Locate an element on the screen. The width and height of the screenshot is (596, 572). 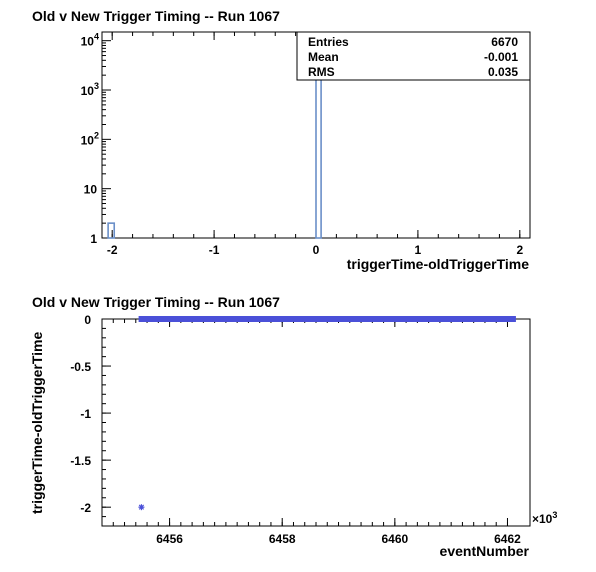
x-multiplier: ×10³ is located at coordinates (544, 518).